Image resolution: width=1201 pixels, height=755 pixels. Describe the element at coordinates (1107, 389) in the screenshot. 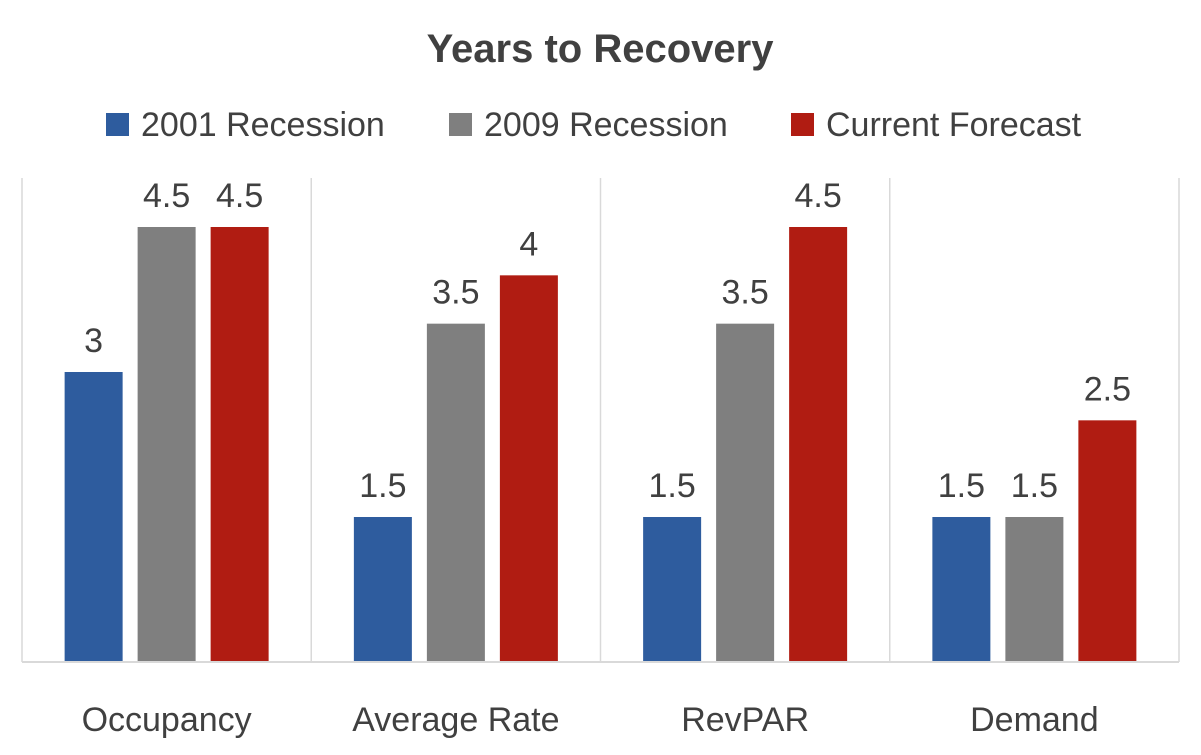

I see `data-label: 2.5` at that location.